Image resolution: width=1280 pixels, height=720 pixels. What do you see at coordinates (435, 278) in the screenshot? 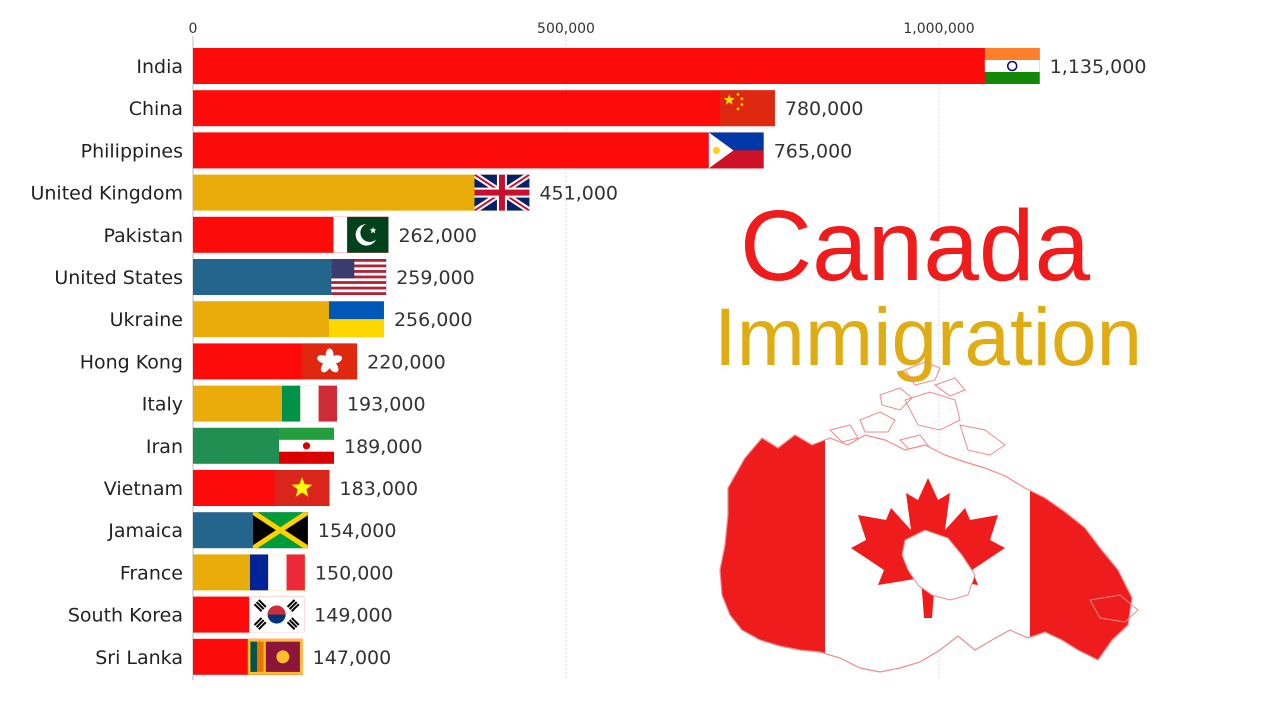
I see `value-label: 259,000` at bounding box center [435, 278].